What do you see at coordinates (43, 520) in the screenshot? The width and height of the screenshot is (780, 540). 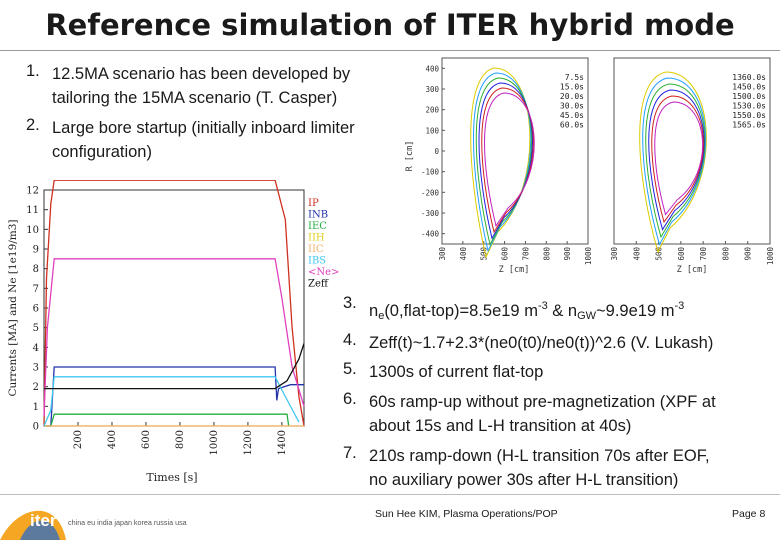 I see `logo-wordmark: iter` at bounding box center [43, 520].